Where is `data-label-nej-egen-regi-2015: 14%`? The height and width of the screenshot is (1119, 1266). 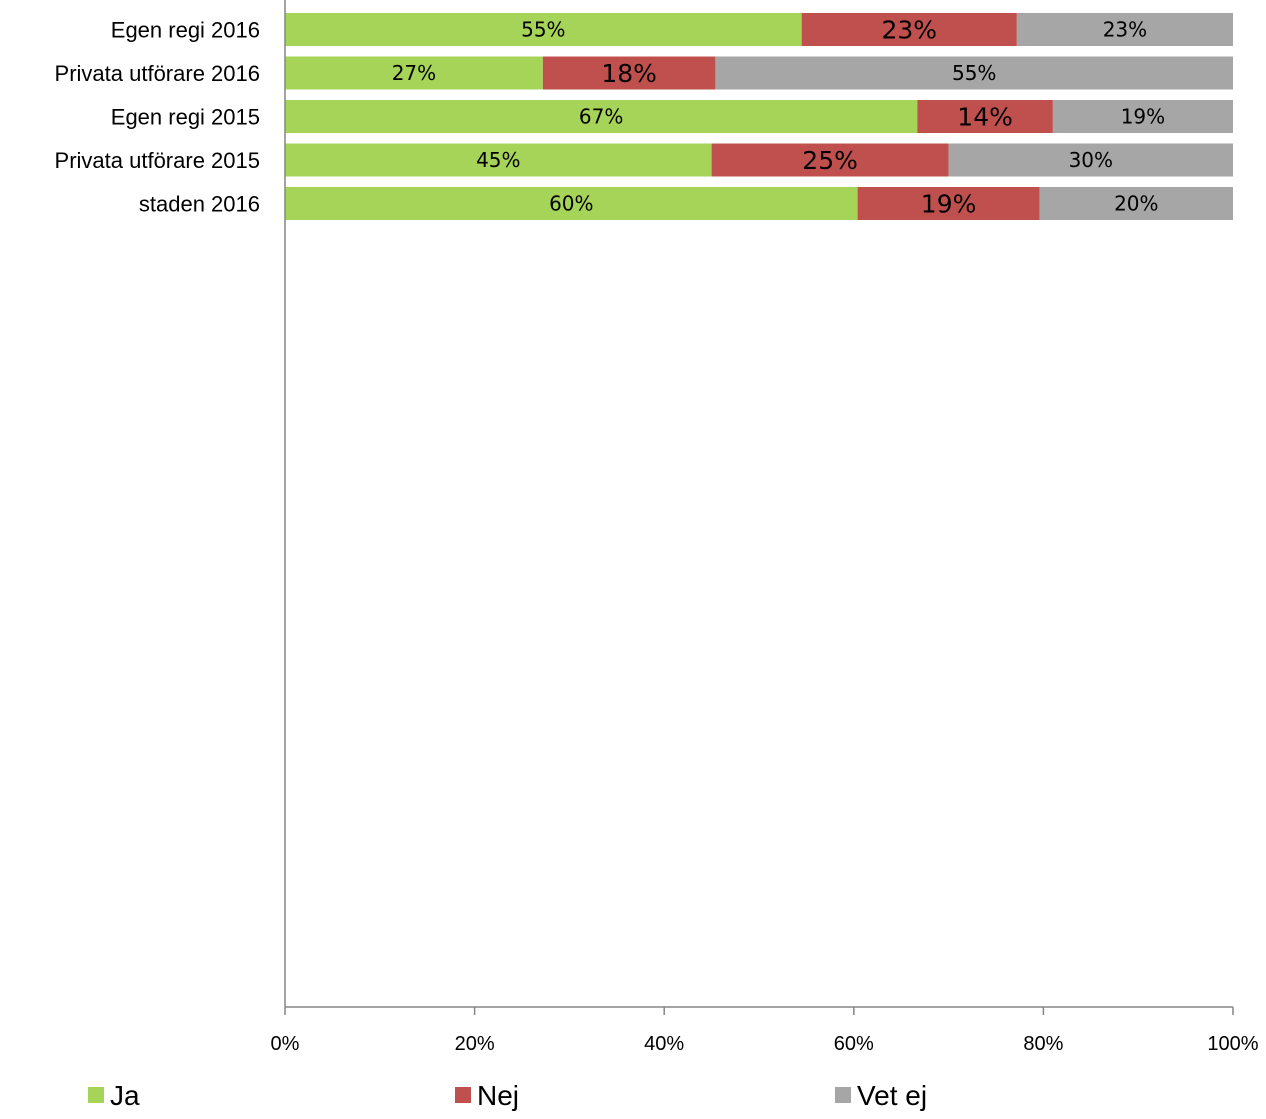
data-label-nej-egen-regi-2015: 14% is located at coordinates (985, 117).